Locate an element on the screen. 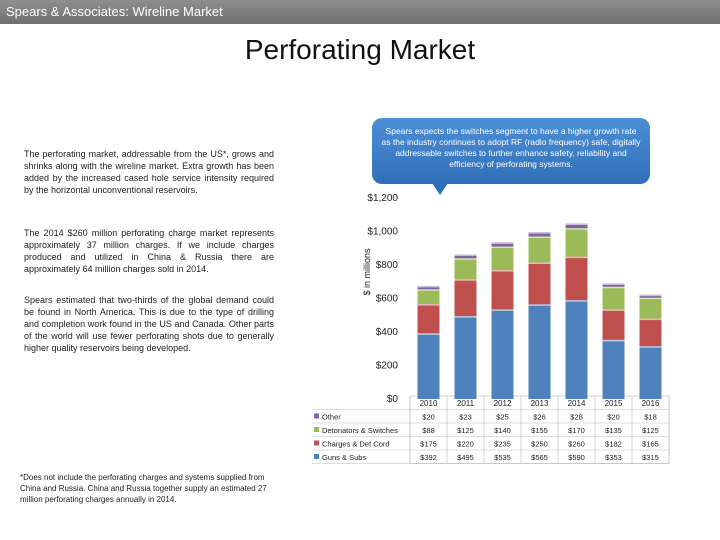 This screenshot has width=720, height=540. data-label: $535 is located at coordinates (502, 457).